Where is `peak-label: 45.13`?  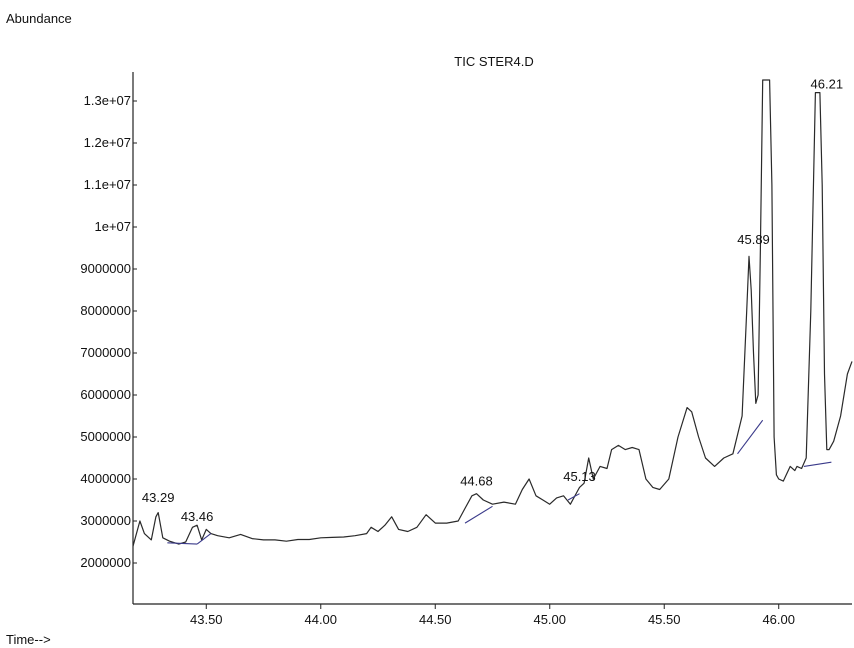 peak-label: 45.13 is located at coordinates (579, 476).